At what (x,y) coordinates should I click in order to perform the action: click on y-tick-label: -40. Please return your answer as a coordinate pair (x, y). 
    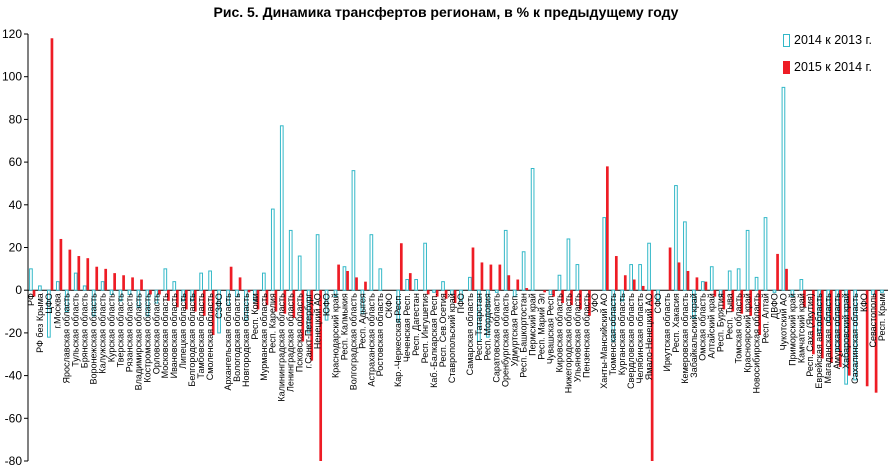
    Looking at the image, I should click on (14, 376).